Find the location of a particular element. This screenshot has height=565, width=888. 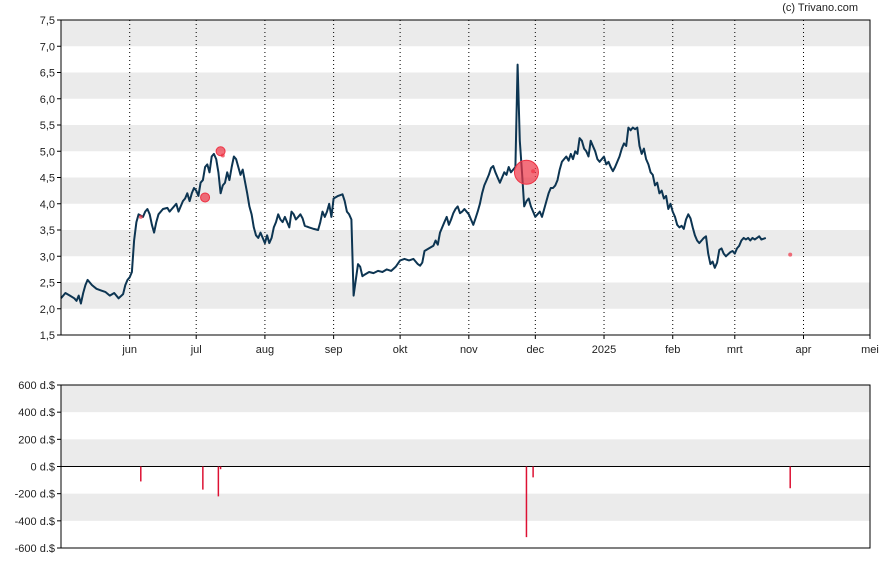

volume-y-tick-label: -400 d.$ is located at coordinates (35, 522).